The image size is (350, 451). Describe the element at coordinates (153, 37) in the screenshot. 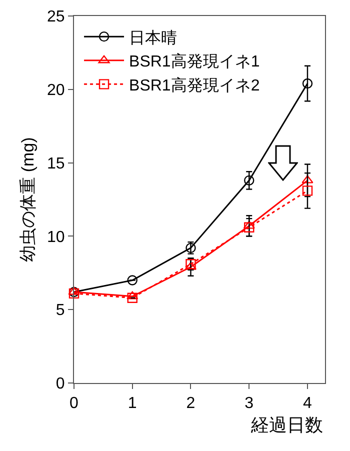

I see `legend-label: 日本晴` at that location.